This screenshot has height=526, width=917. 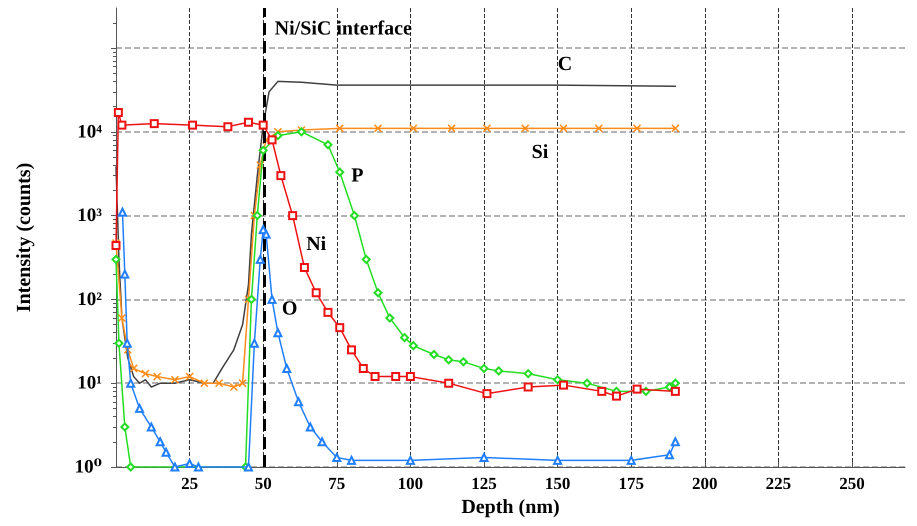 What do you see at coordinates (89, 131) in the screenshot?
I see `y-tick-label: 10⁴` at bounding box center [89, 131].